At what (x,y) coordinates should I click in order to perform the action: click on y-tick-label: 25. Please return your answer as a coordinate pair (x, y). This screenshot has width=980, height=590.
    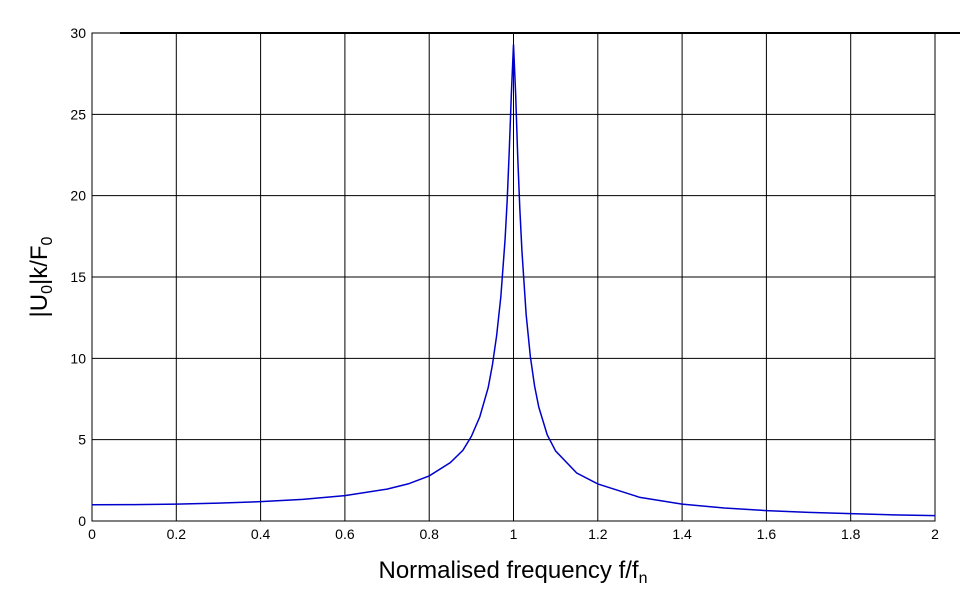
    Looking at the image, I should click on (78, 114).